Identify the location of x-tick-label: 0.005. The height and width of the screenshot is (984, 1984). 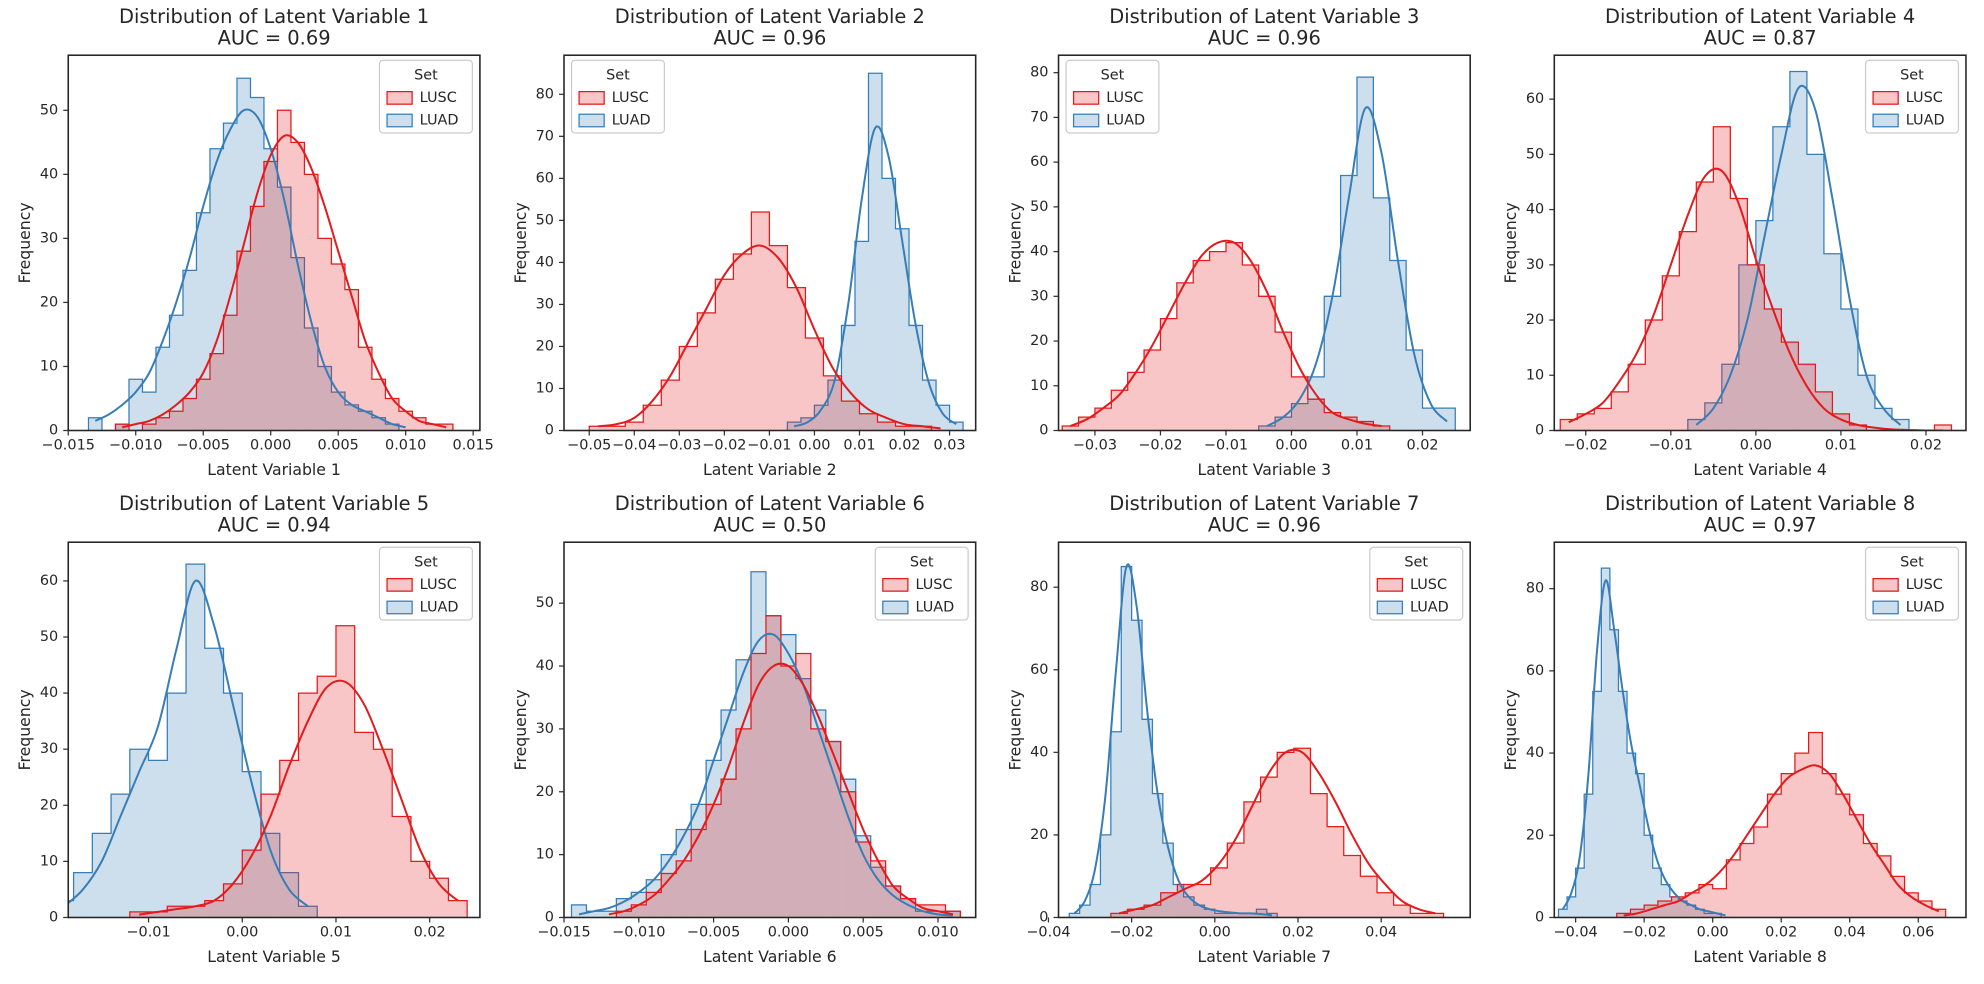
(863, 933).